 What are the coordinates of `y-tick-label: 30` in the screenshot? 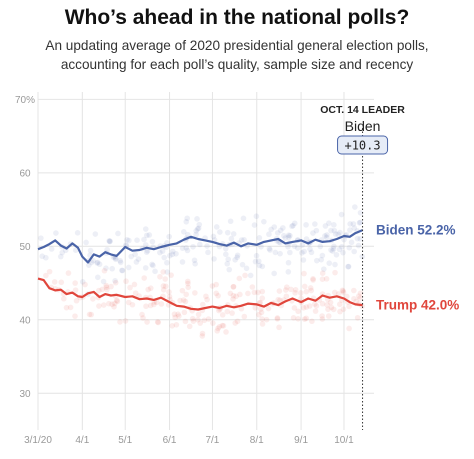 It's located at (25, 394).